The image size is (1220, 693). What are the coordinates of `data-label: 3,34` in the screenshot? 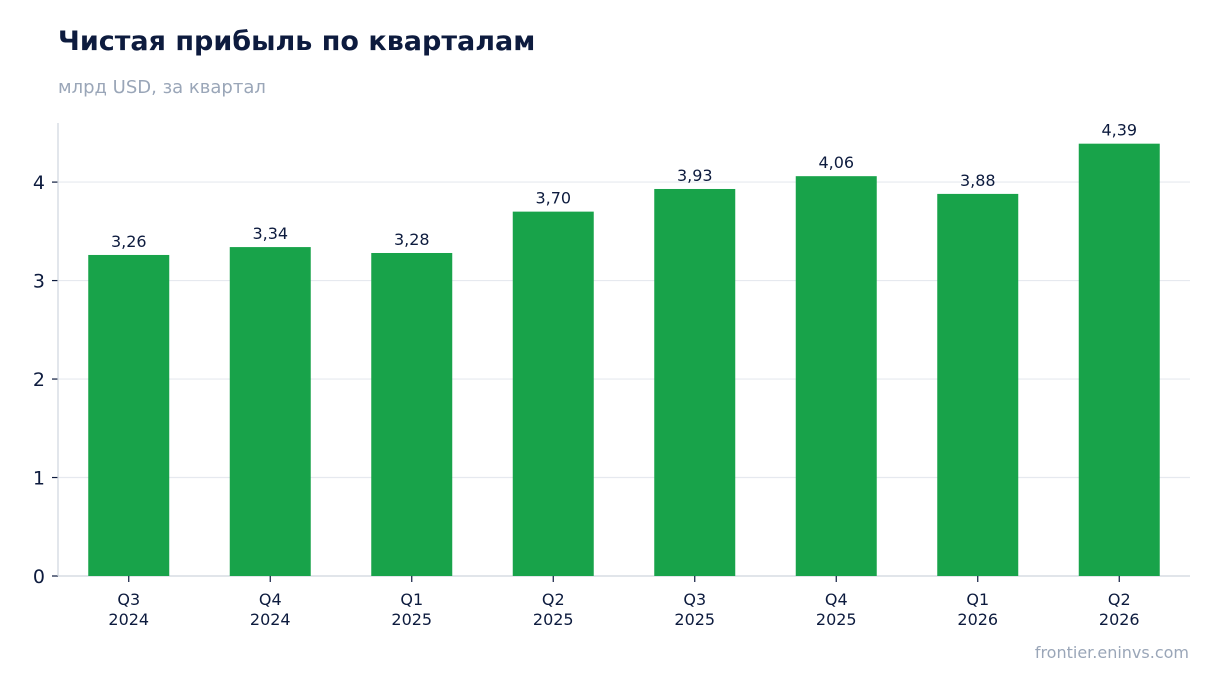 It's located at (270, 233).